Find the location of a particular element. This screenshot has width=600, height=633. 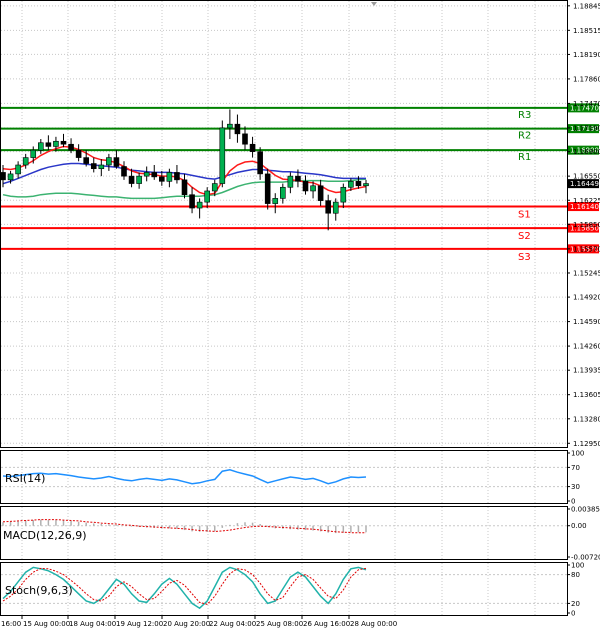

scroll-marker-icon is located at coordinates (374, 4).